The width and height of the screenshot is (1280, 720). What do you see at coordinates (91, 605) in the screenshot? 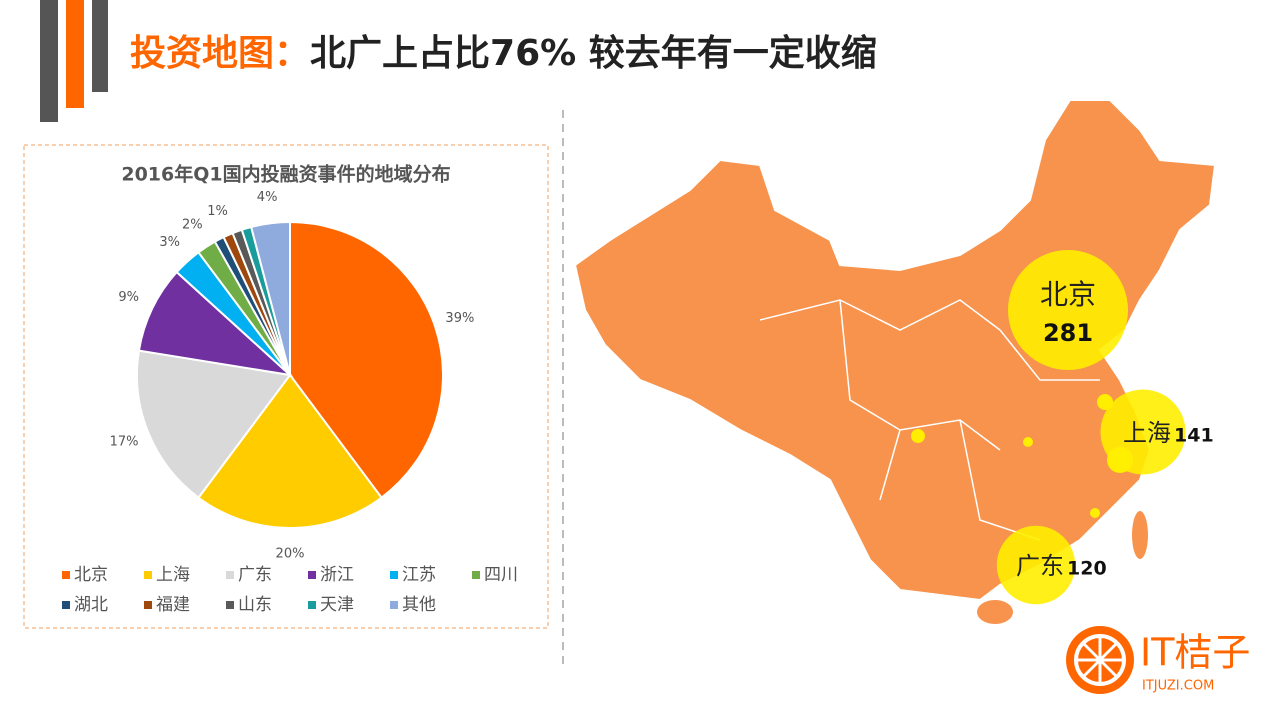
I see `legend-label: 湖北` at bounding box center [91, 605].